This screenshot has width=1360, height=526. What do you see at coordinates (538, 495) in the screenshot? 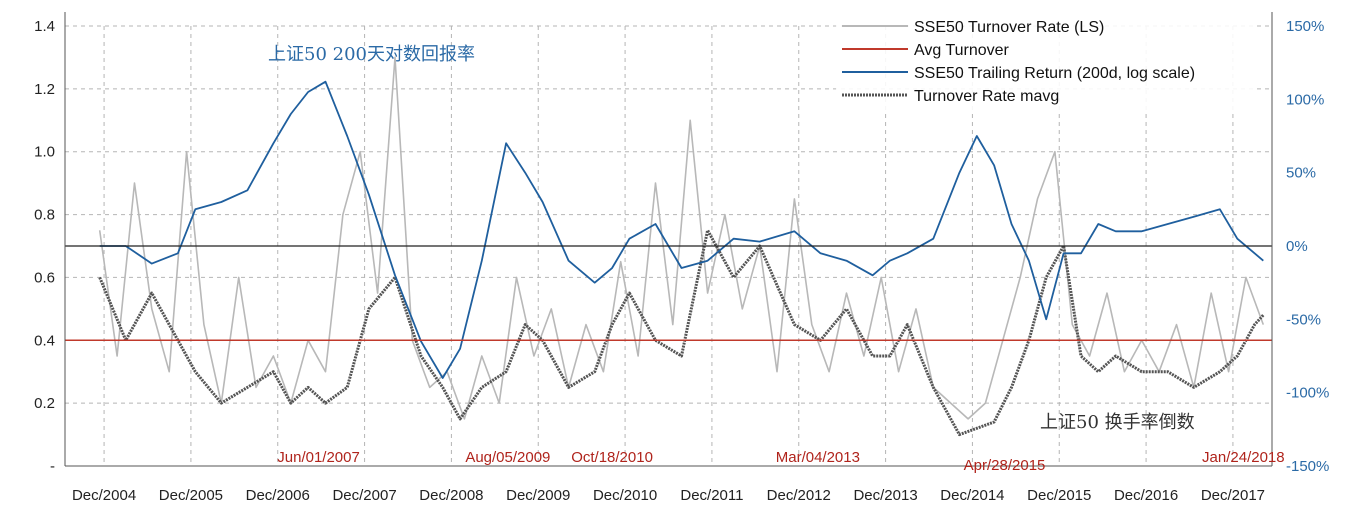
I see `x-tick-label: Dec/2009` at bounding box center [538, 495].